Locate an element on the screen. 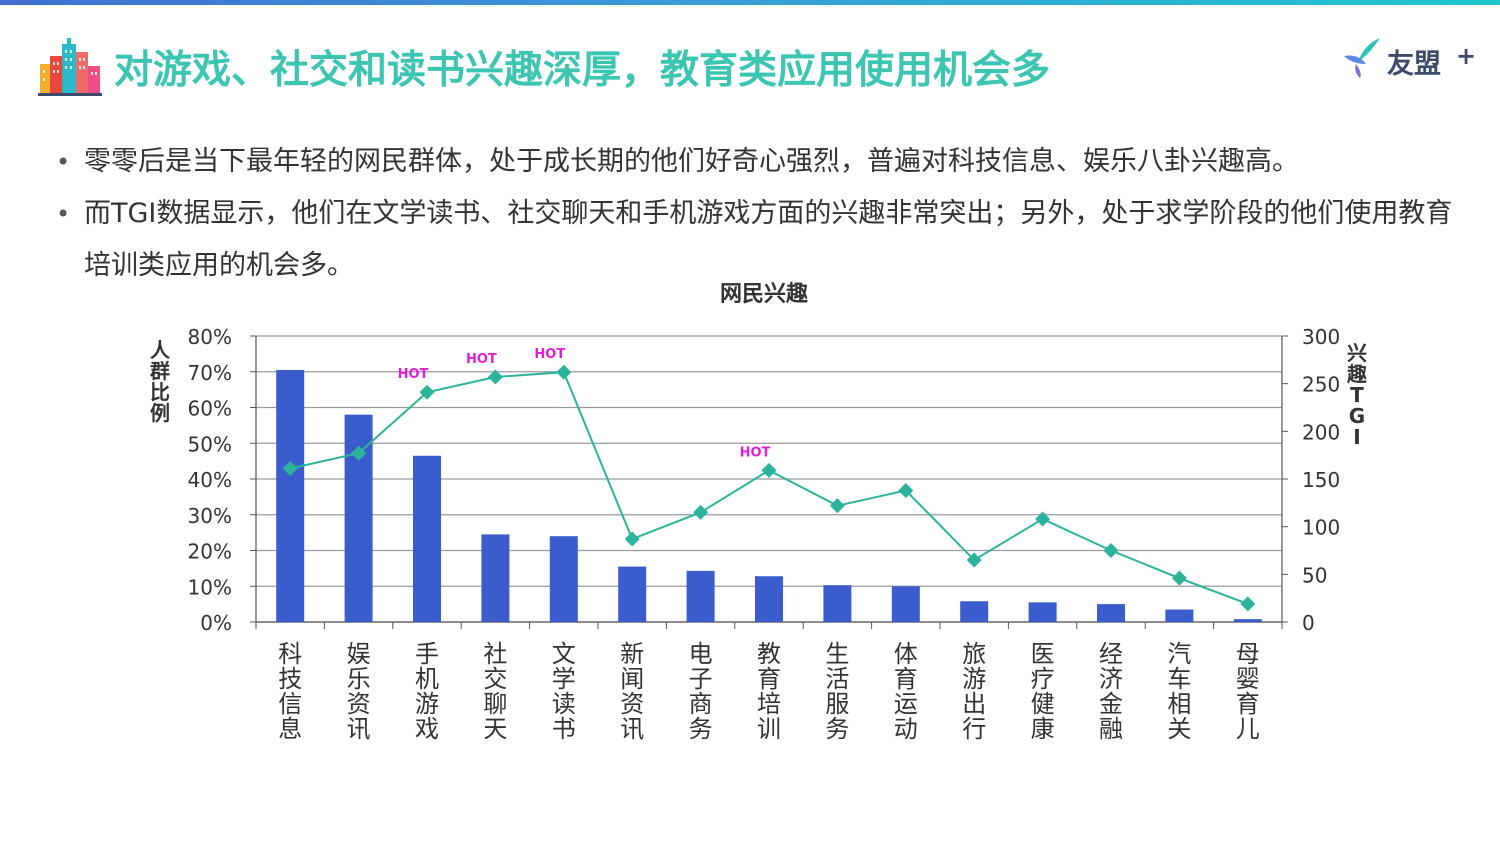  y2-tick-label: 50 is located at coordinates (1314, 575).